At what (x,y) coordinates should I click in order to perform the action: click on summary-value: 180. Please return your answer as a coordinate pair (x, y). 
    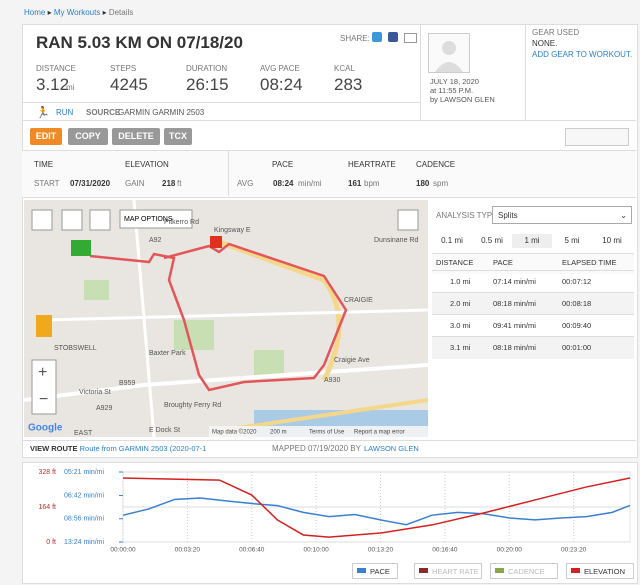
    Looking at the image, I should click on (423, 183).